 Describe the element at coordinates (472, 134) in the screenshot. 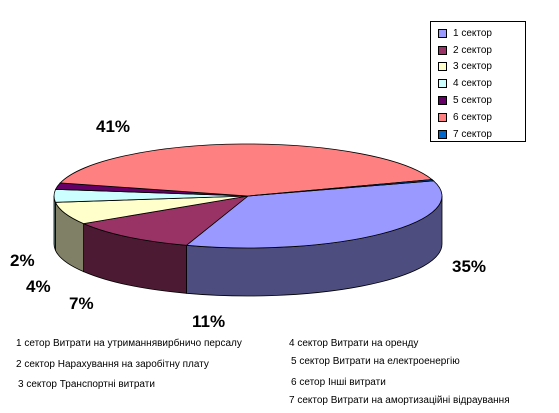

I see `legend-label-7: 7 сектор` at that location.